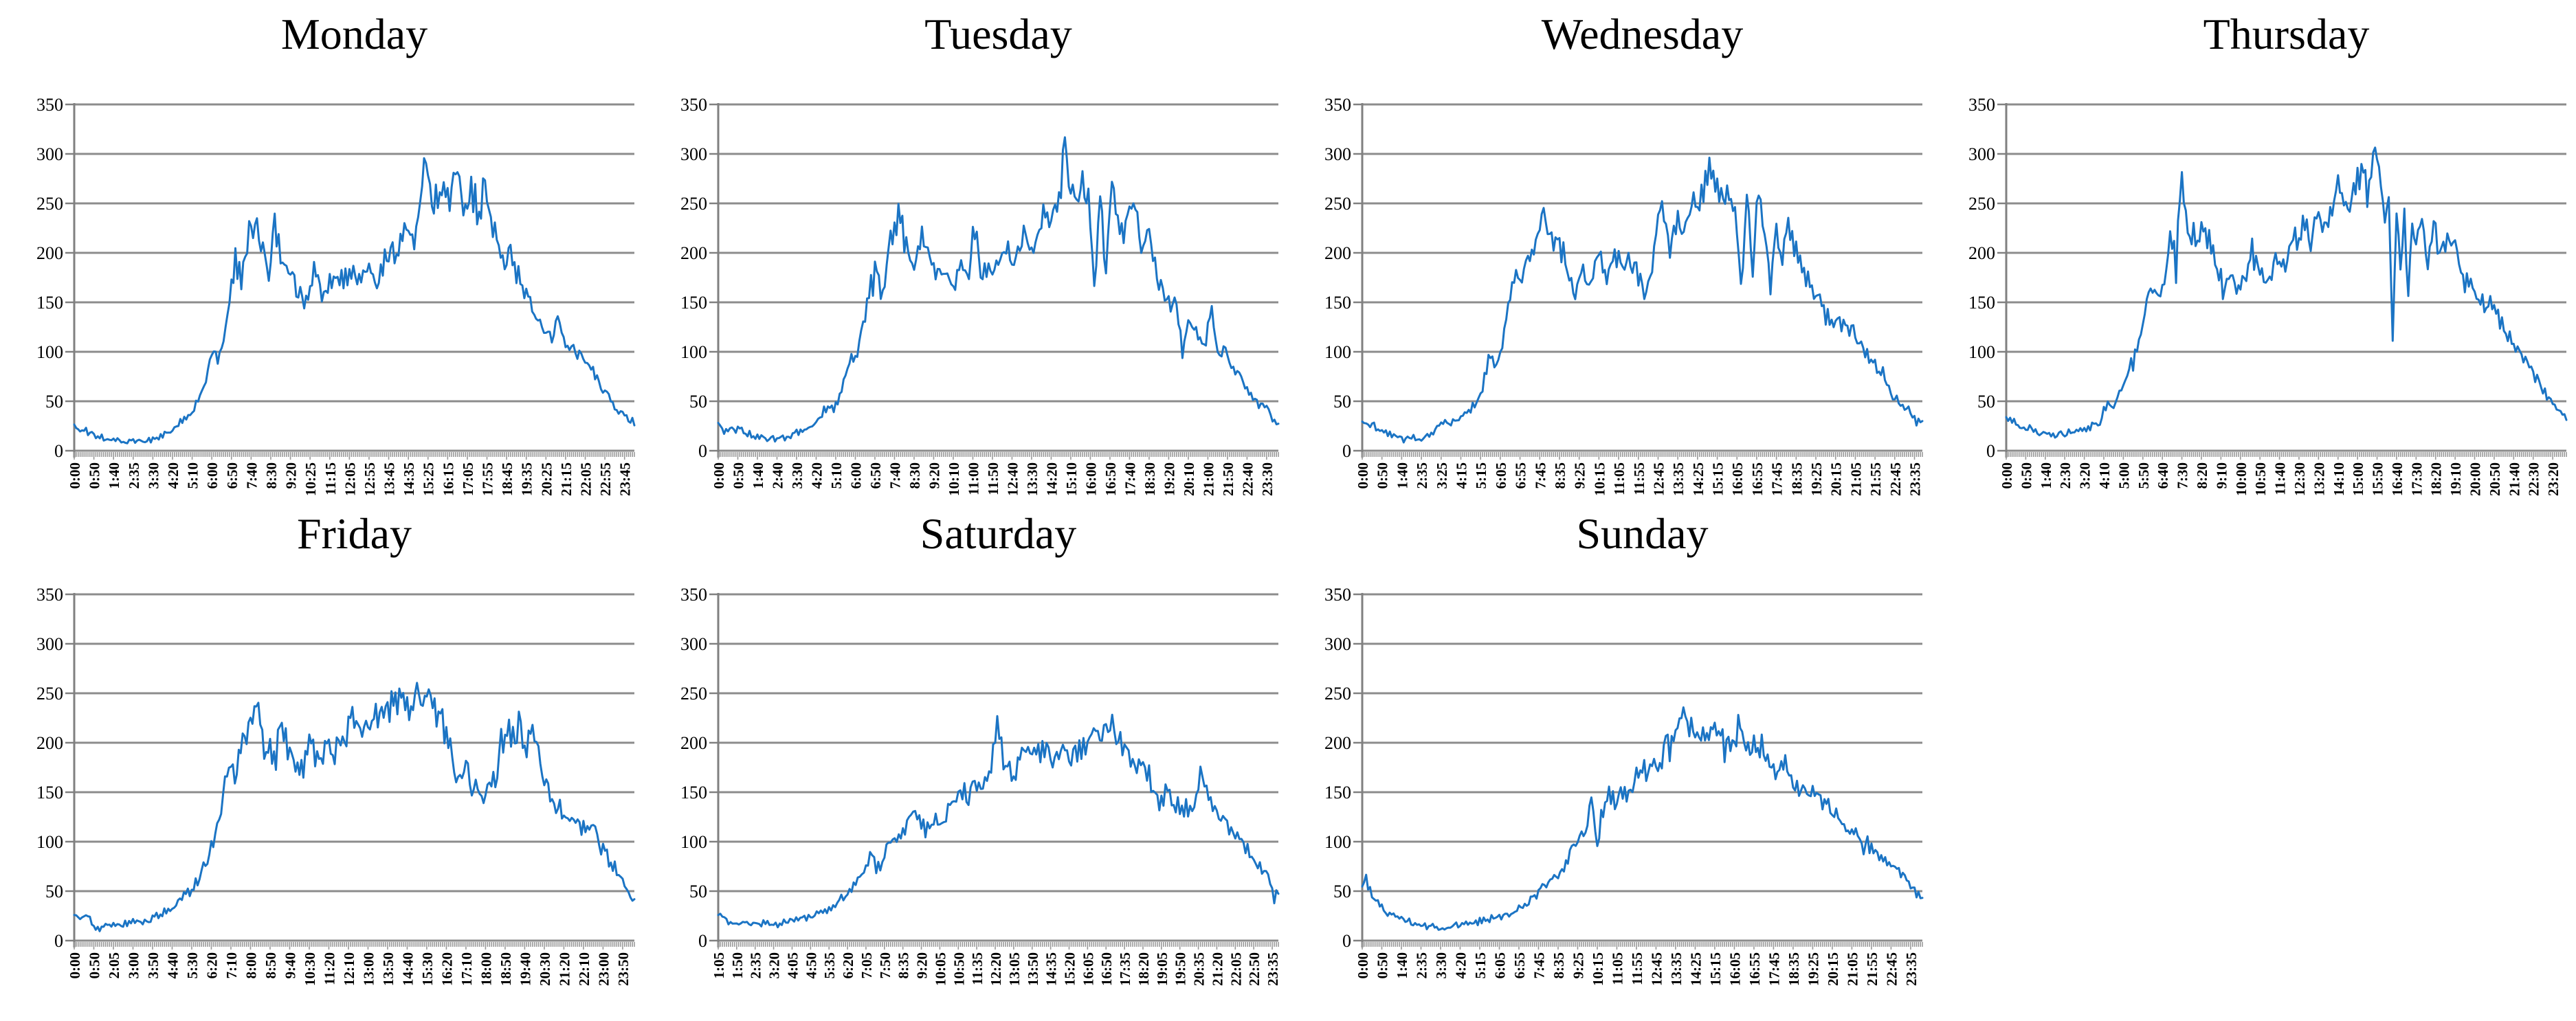 The image size is (2576, 1021). Describe the element at coordinates (1247, 479) in the screenshot. I see `x-axis-label: 22:40` at that location.